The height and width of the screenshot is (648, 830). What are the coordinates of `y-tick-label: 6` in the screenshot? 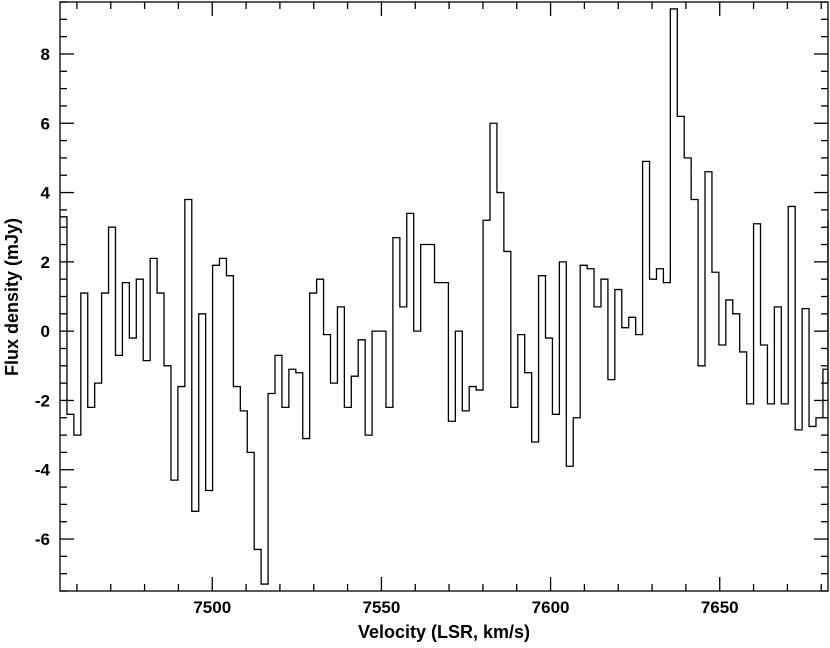 It's located at (45, 123).